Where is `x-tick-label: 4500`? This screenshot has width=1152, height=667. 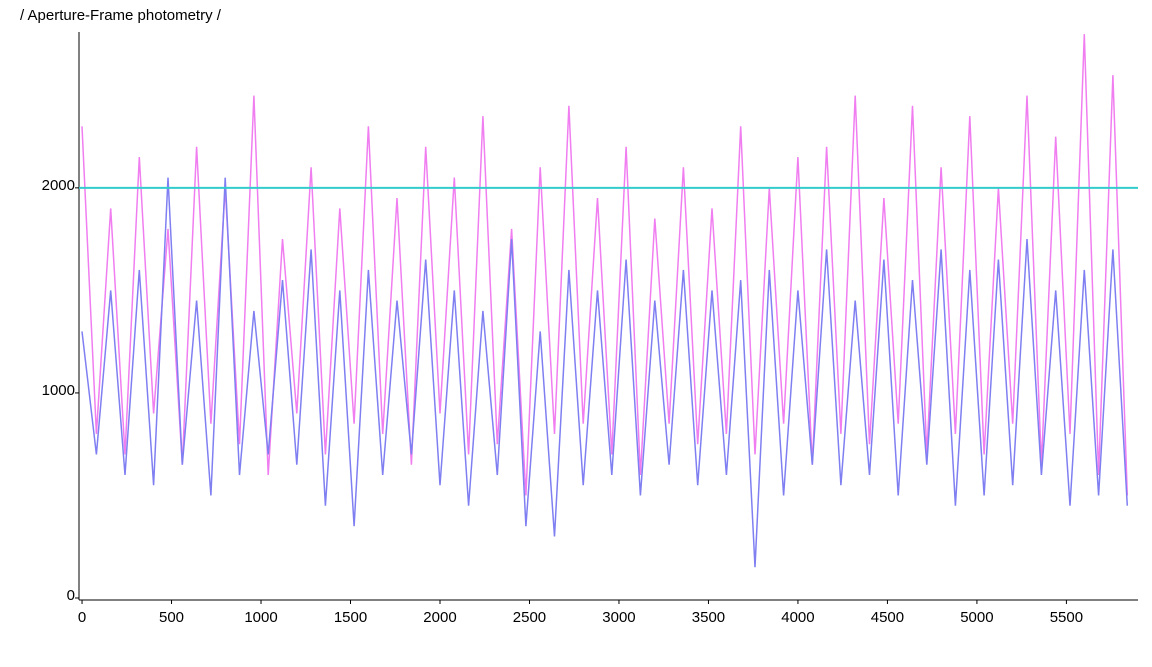 x-tick-label: 4500 is located at coordinates (887, 617).